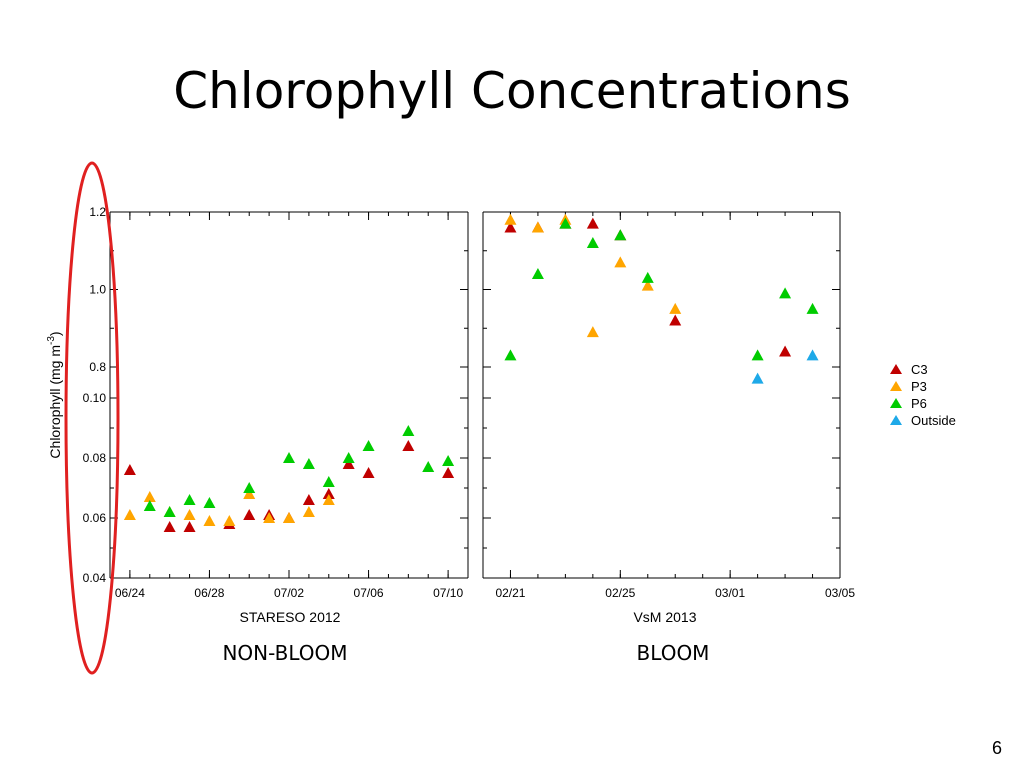 This screenshot has height=768, width=1024. I want to click on y-tick-label: 0.06, so click(95, 518).